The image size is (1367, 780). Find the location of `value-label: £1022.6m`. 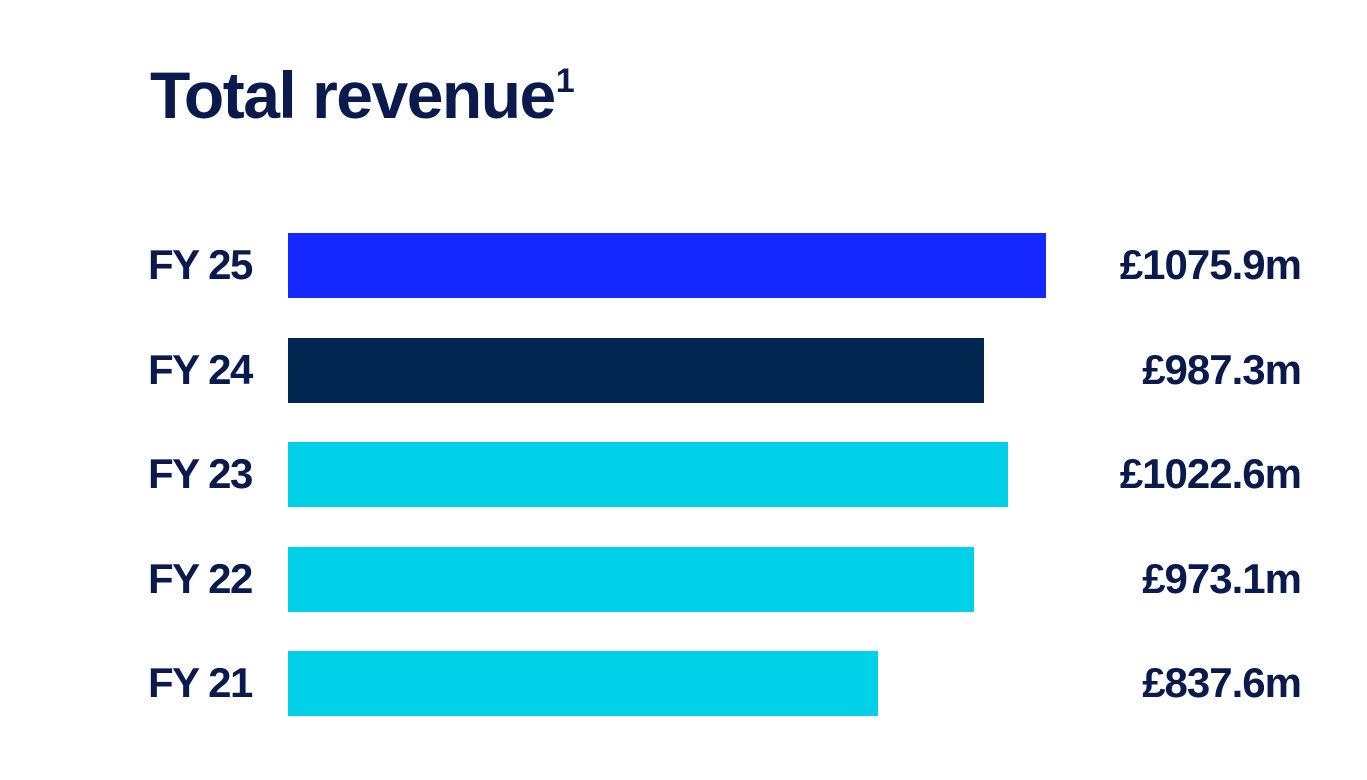

value-label: £1022.6m is located at coordinates (1210, 473).